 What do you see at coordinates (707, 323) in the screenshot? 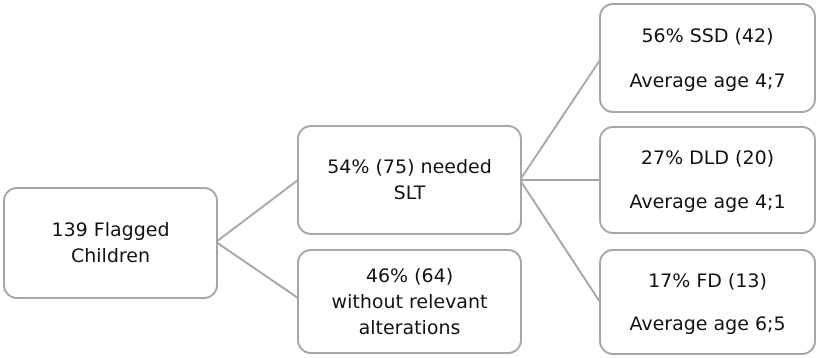
I see `node-fd-line2: Average age 6;5` at bounding box center [707, 323].